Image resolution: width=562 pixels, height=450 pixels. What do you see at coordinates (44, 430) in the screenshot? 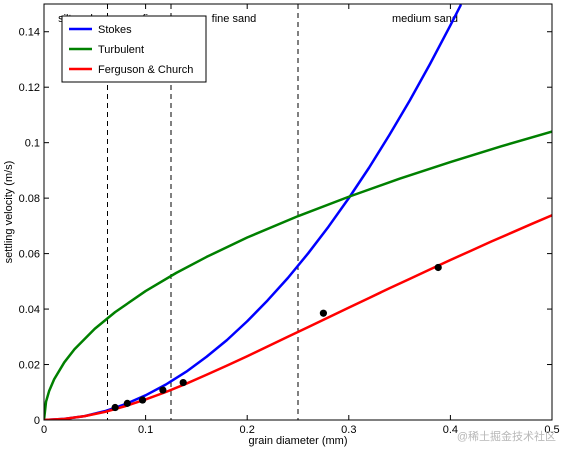
I see `x-tick-label-0: 0` at bounding box center [44, 430].